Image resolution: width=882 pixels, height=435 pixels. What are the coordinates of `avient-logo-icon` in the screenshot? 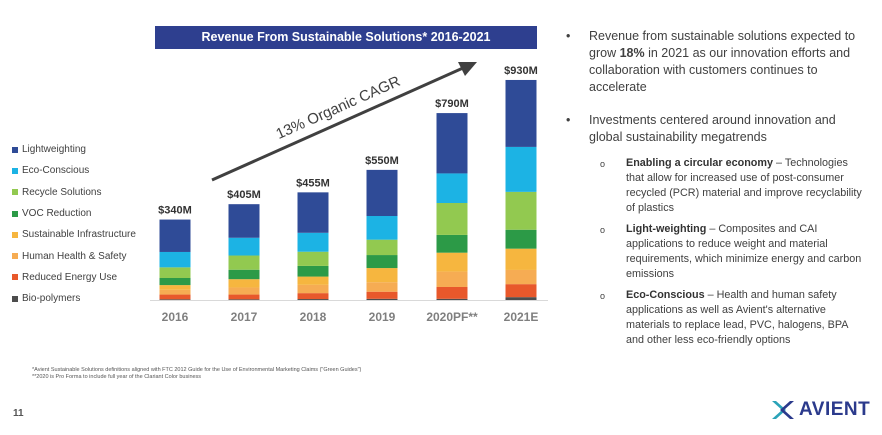 It's located at (783, 410).